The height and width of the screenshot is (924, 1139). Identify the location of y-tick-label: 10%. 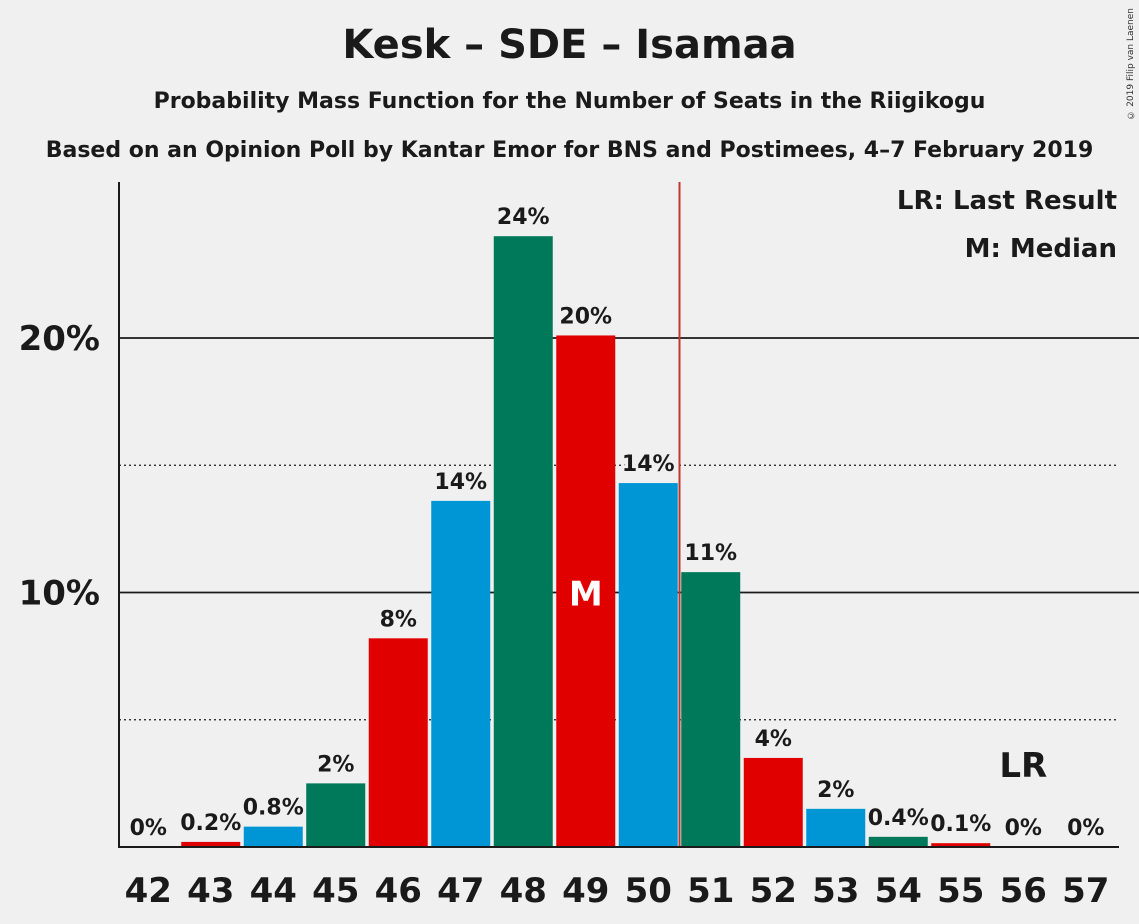
(59, 594).